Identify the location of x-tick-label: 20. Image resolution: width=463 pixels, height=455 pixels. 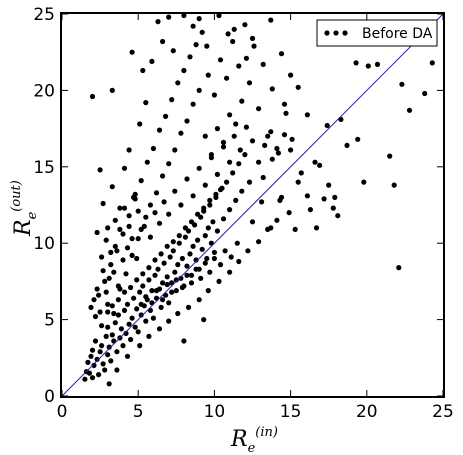
(367, 412).